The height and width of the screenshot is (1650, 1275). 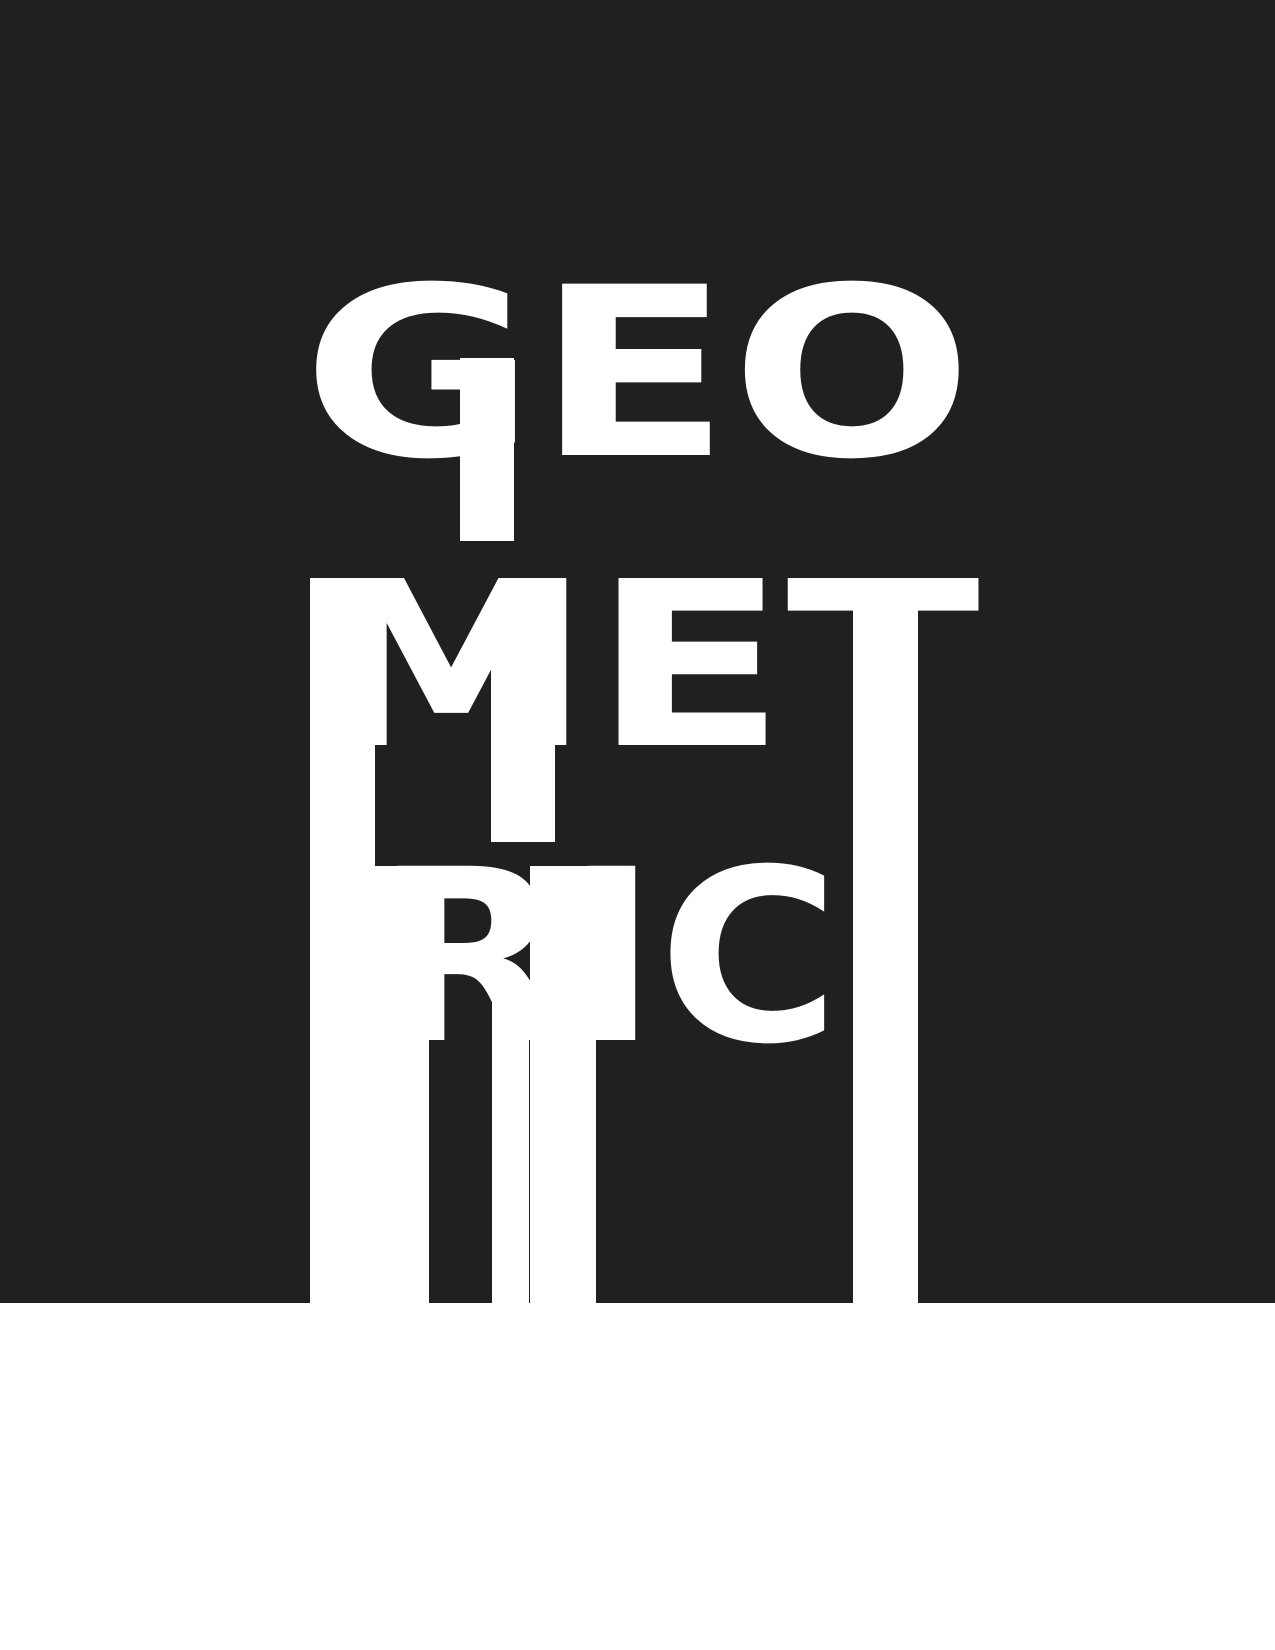 I want to click on word-line: MET, so click(x=645, y=666).